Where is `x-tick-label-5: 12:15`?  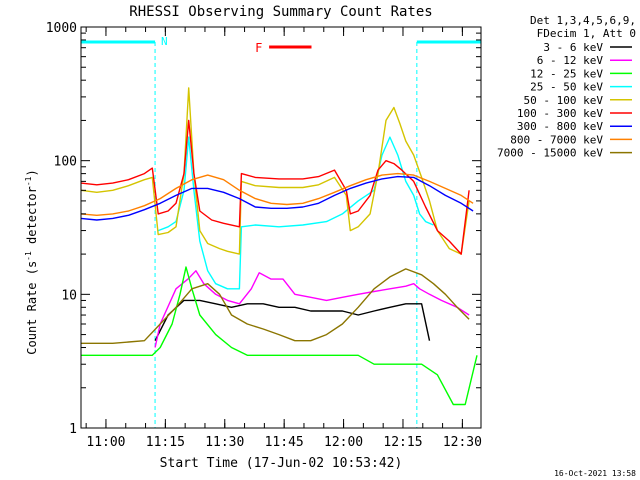 x-tick-label-5: 12:15 is located at coordinates (402, 442).